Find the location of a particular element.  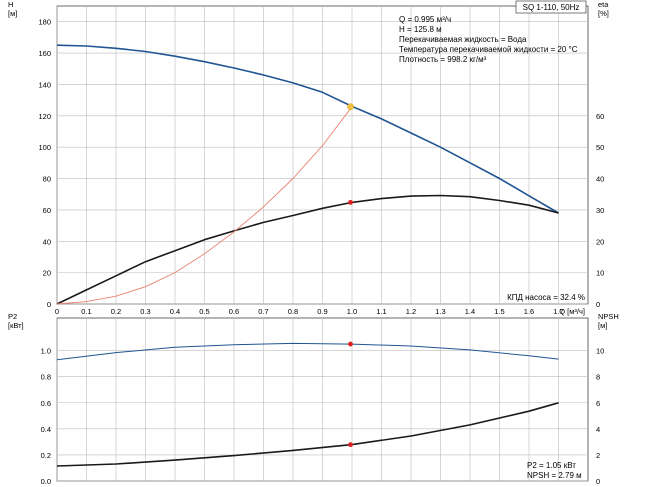

x-tick-label: 0.8 is located at coordinates (293, 311).